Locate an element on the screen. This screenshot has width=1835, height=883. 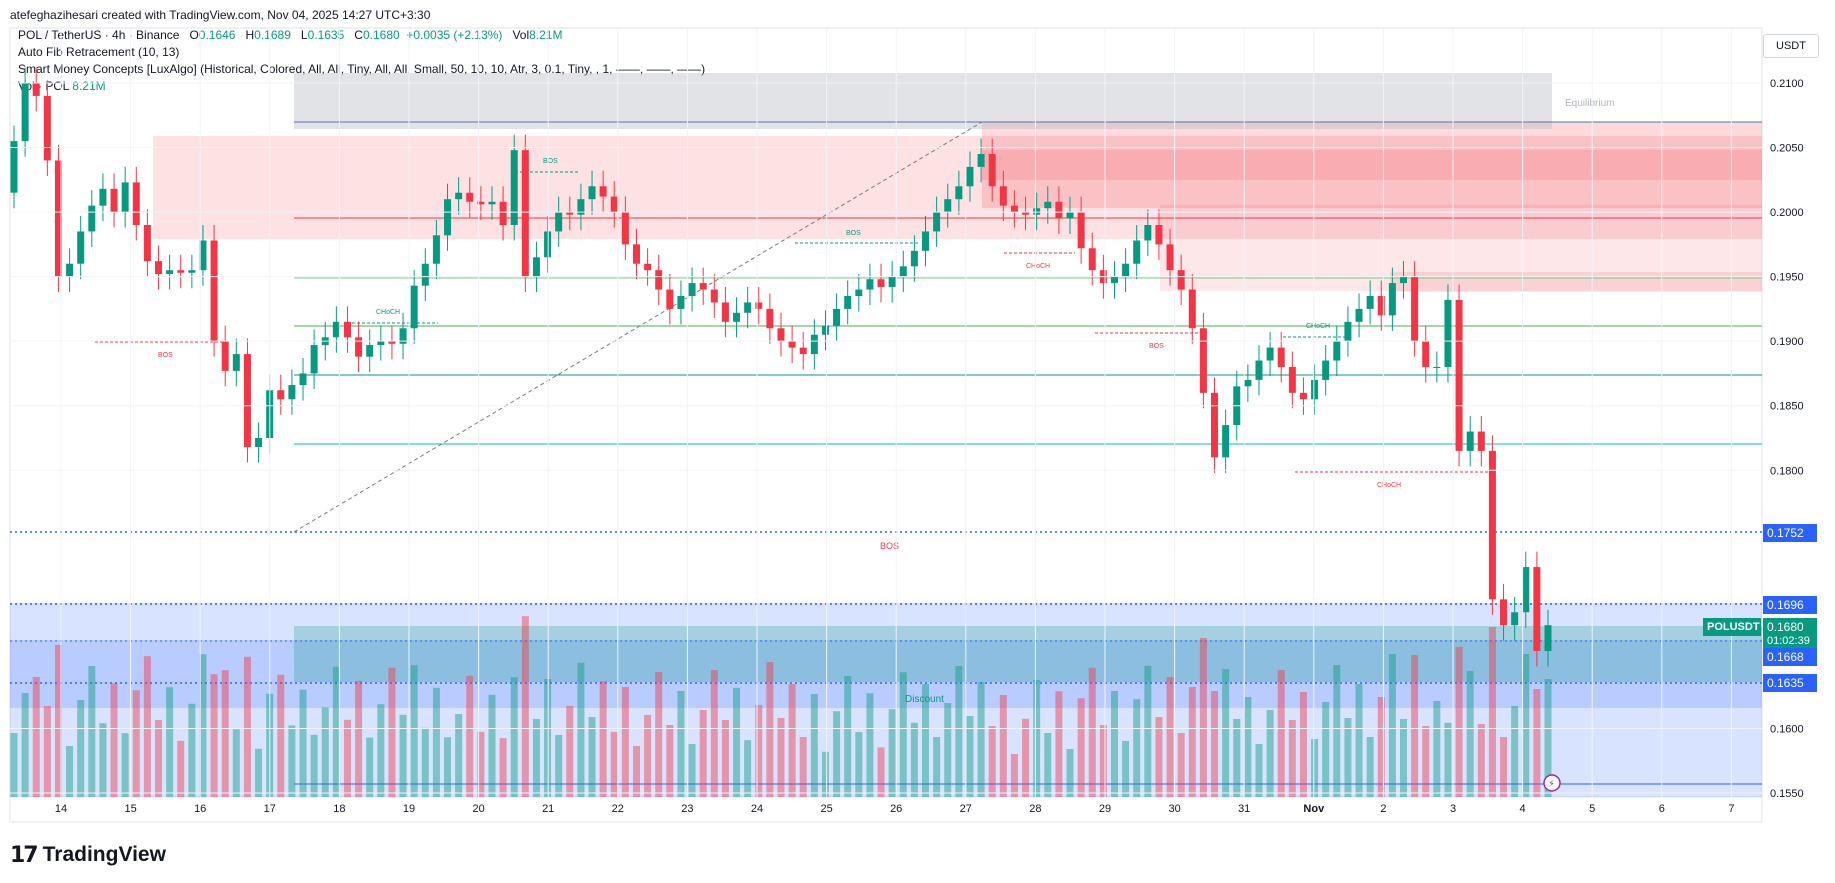
tradingview-brand: 𝟭𝟳 TradingView is located at coordinates (88, 855).